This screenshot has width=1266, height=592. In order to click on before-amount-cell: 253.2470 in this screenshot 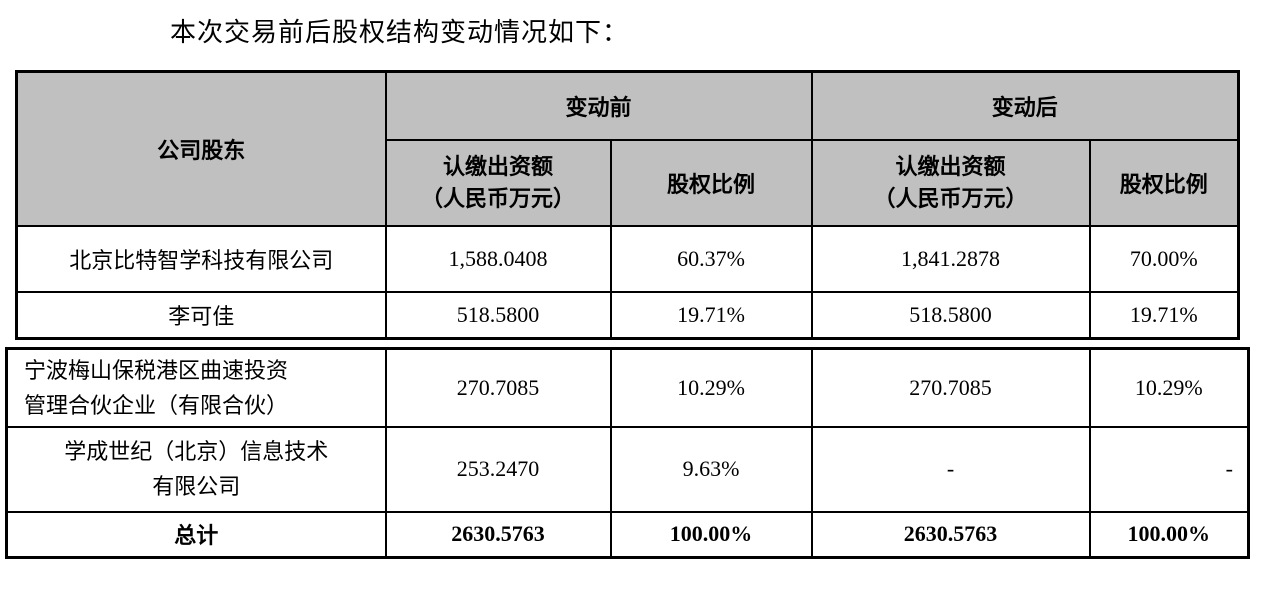, I will do `click(498, 469)`.